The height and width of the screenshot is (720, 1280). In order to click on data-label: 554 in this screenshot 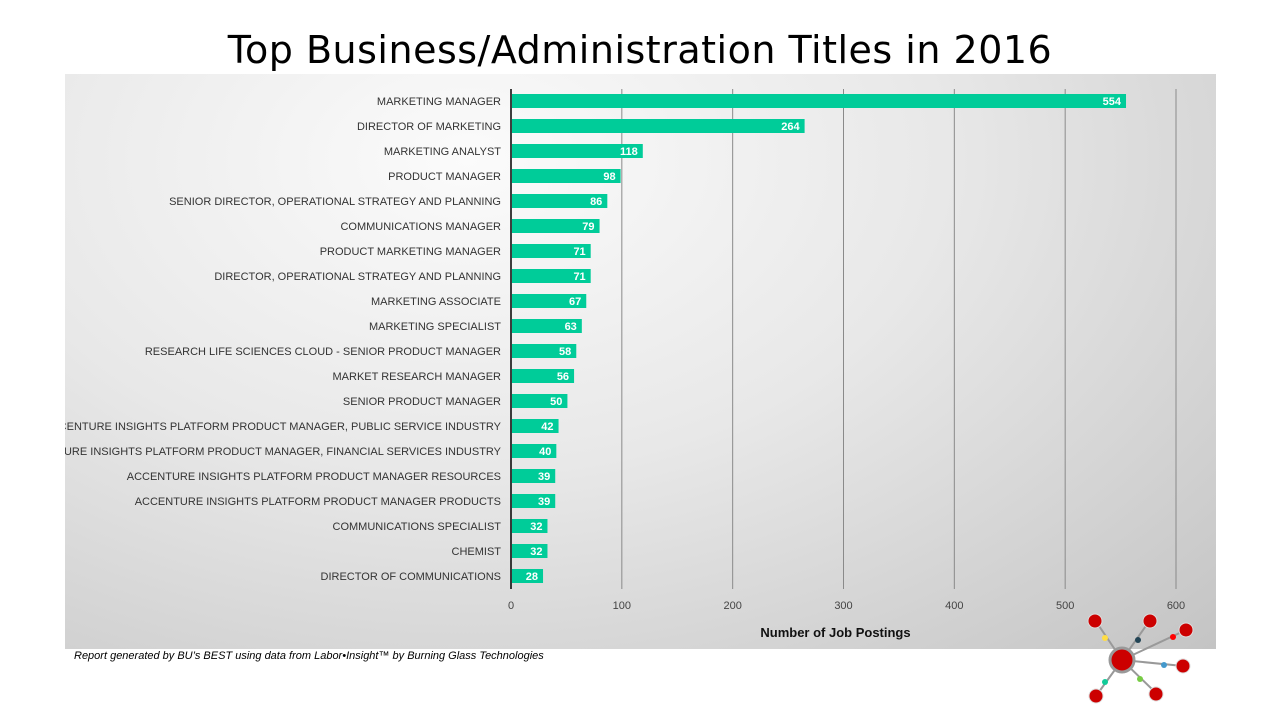, I will do `click(1112, 102)`.